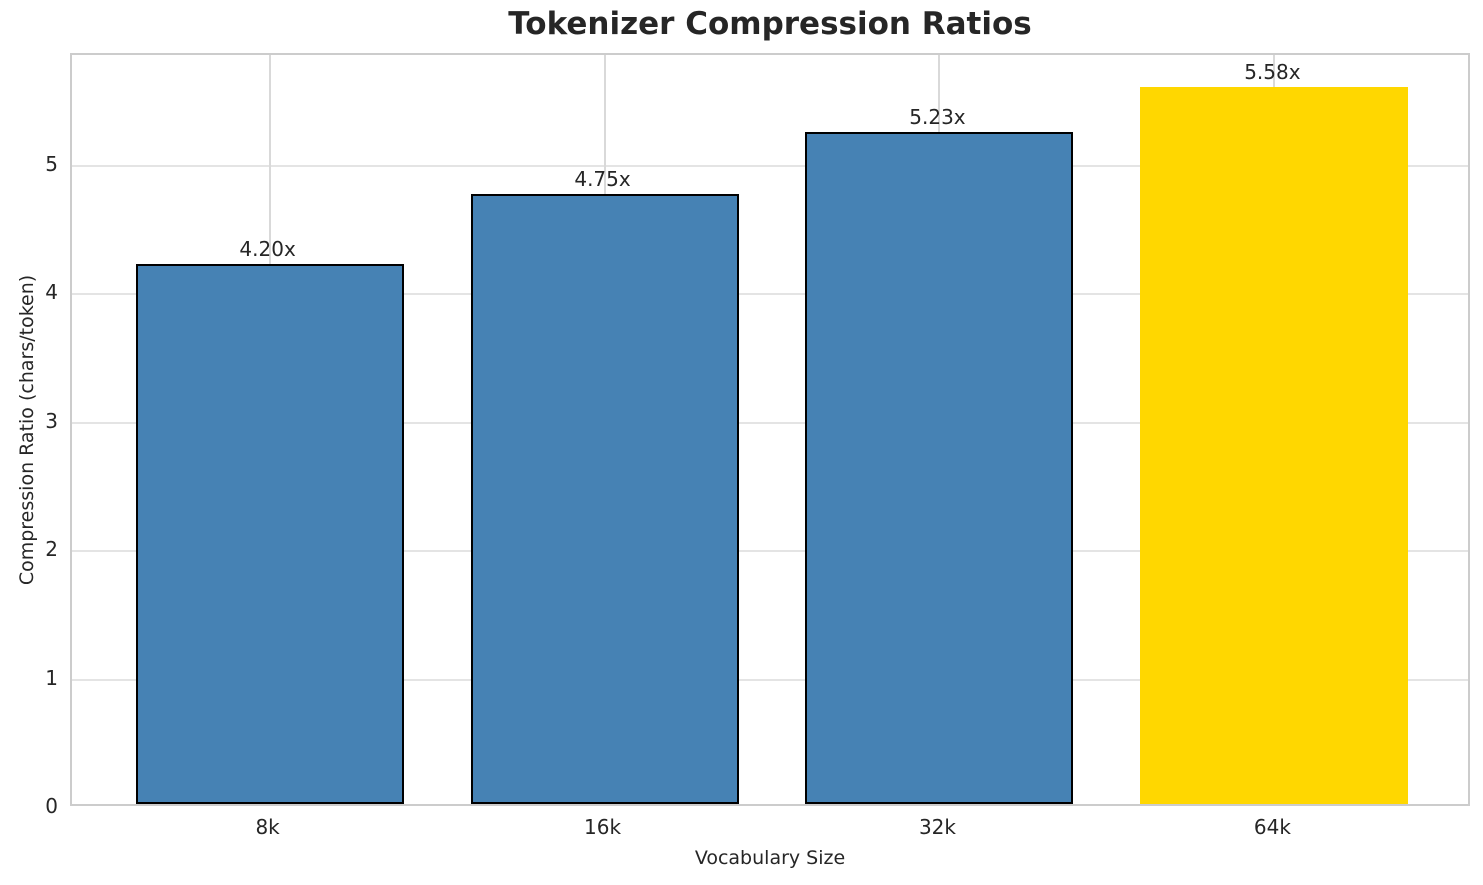 The image size is (1483, 885). Describe the element at coordinates (267, 249) in the screenshot. I see `bar-value-label: 4.20x` at that location.